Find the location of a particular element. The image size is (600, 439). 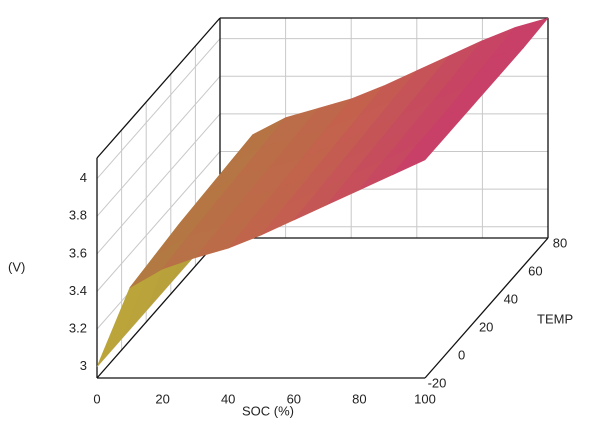

x-tick-label: 60 is located at coordinates (294, 398).